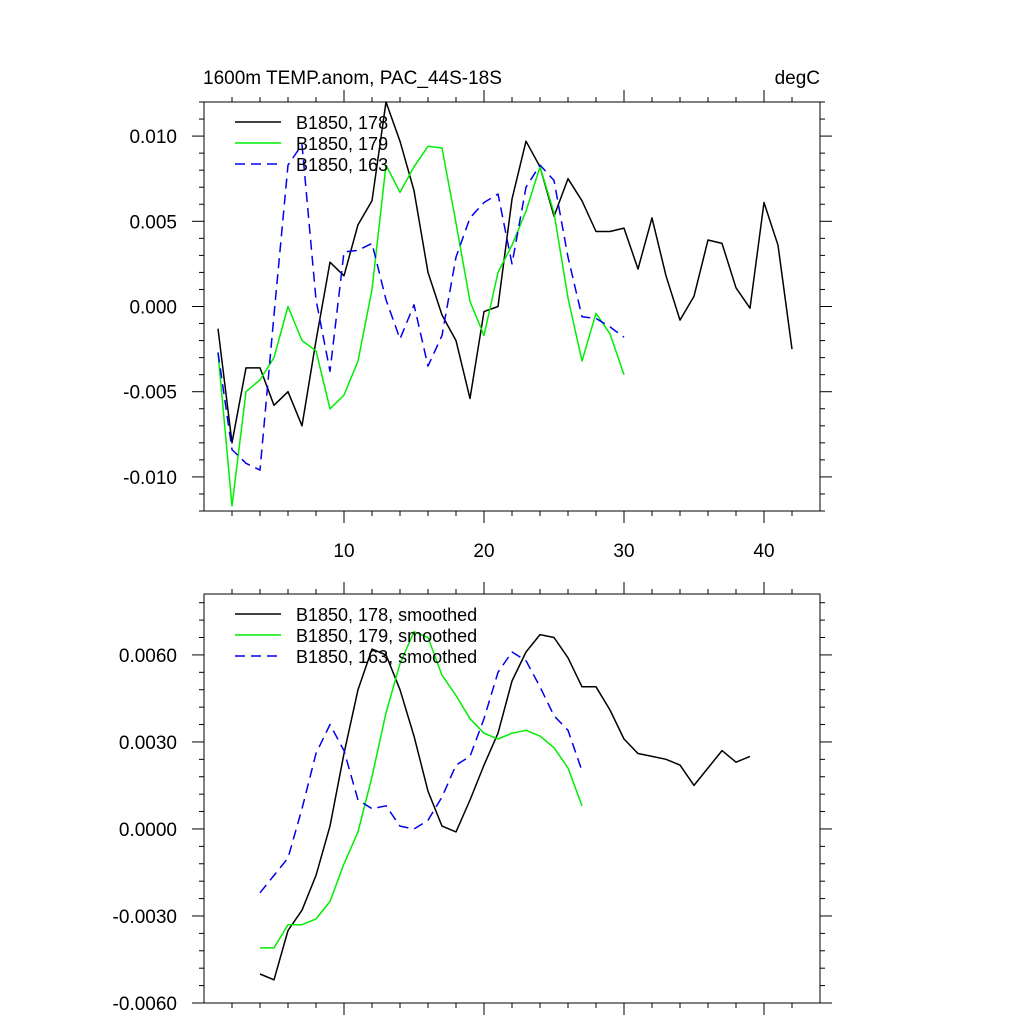 The image size is (1024, 1024). What do you see at coordinates (483, 551) in the screenshot?
I see `x-tick-label: 20` at bounding box center [483, 551].